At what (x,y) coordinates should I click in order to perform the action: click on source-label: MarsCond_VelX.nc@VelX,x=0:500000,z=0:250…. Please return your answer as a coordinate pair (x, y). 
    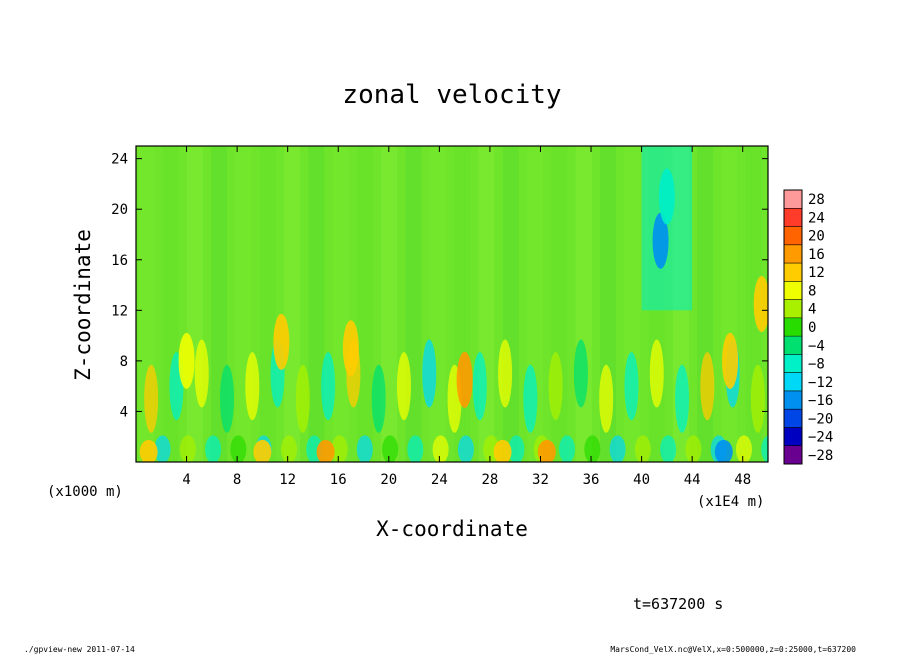
    Looking at the image, I should click on (733, 649).